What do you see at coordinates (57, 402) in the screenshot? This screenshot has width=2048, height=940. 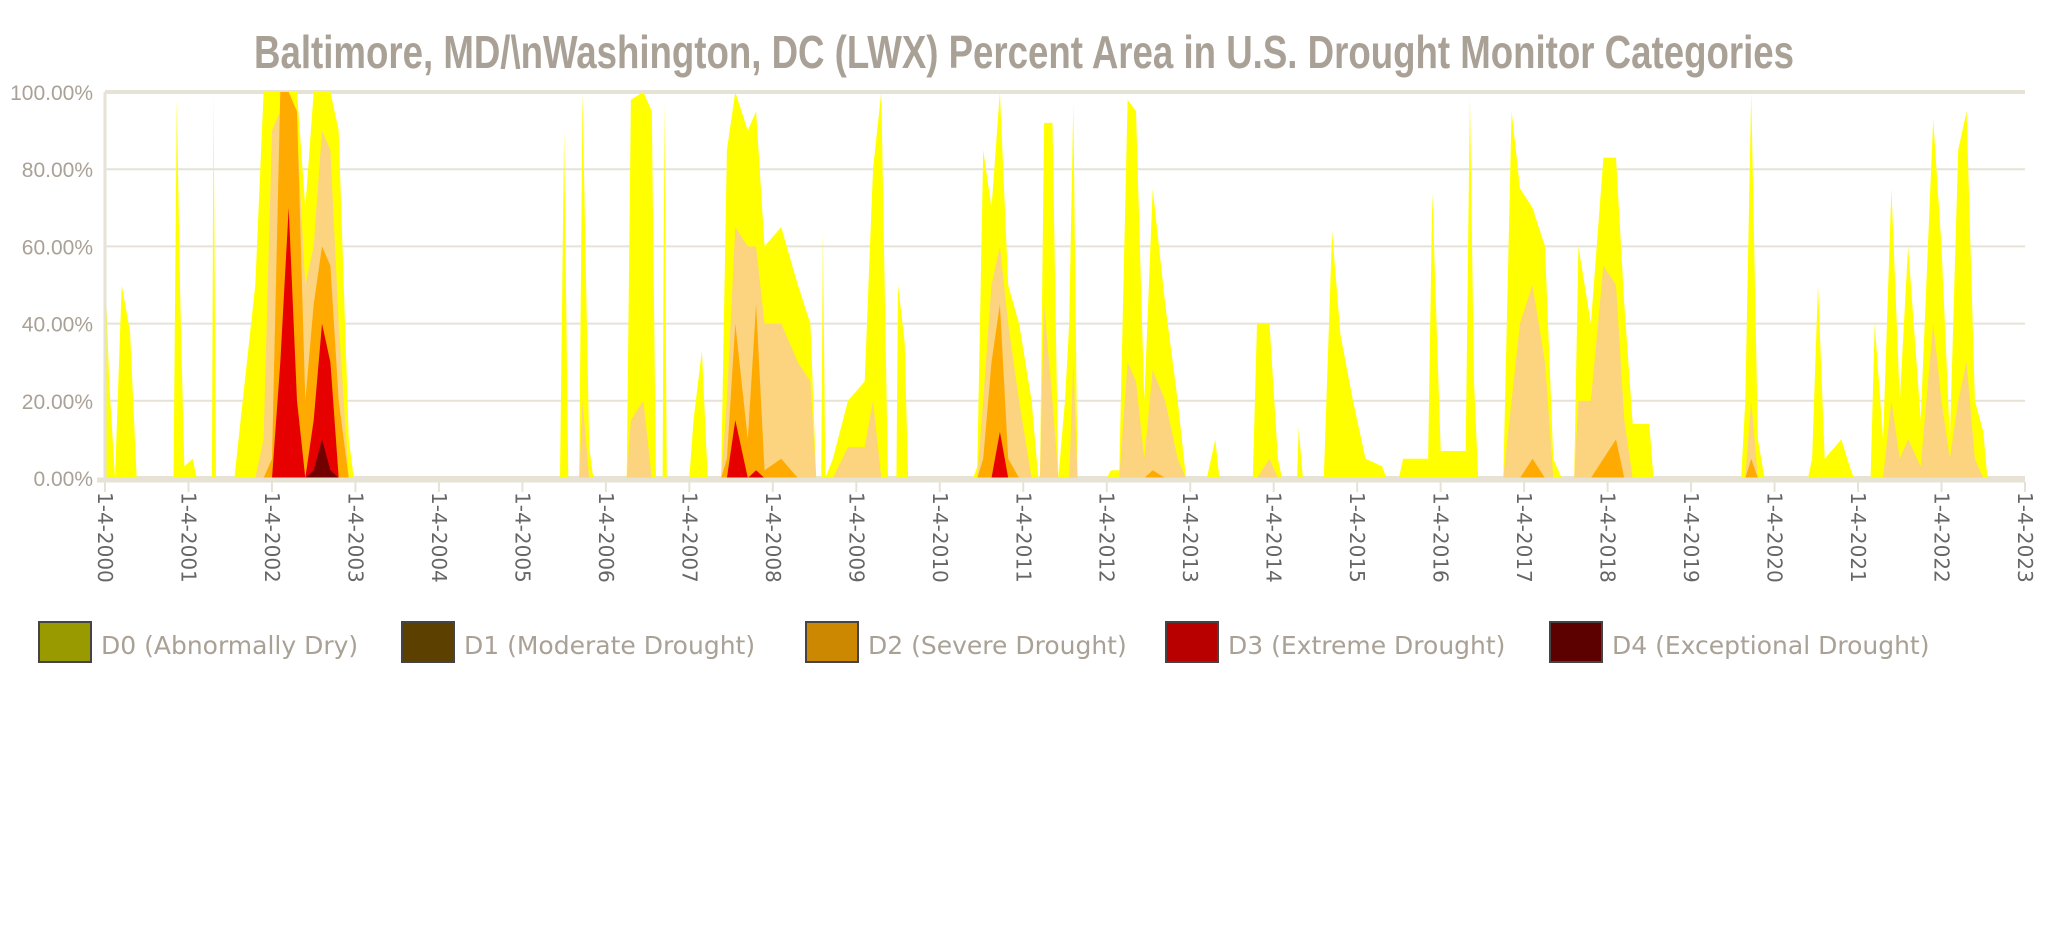 I see `y-tick-label: 20.00%` at bounding box center [57, 402].